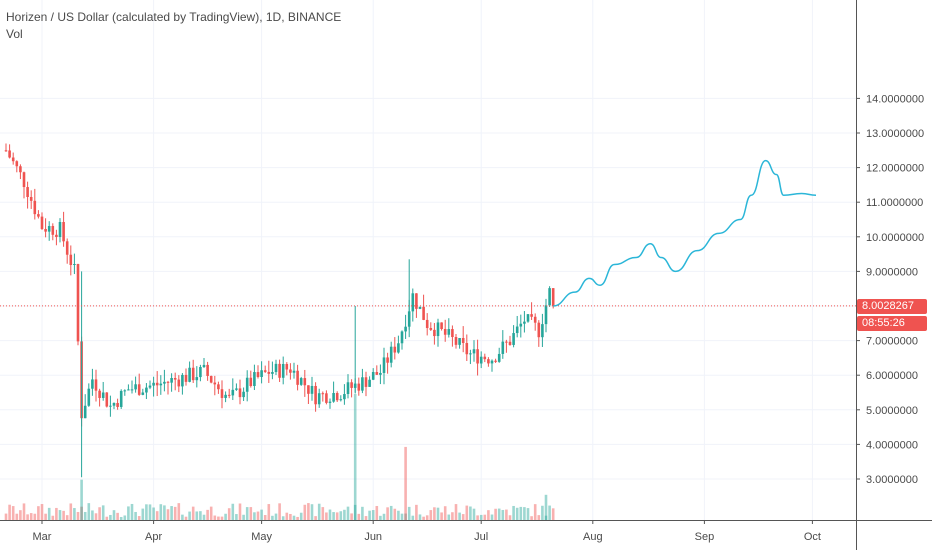  Describe the element at coordinates (892, 323) in the screenshot. I see `bar-countdown-tag: 08:55:26` at that location.